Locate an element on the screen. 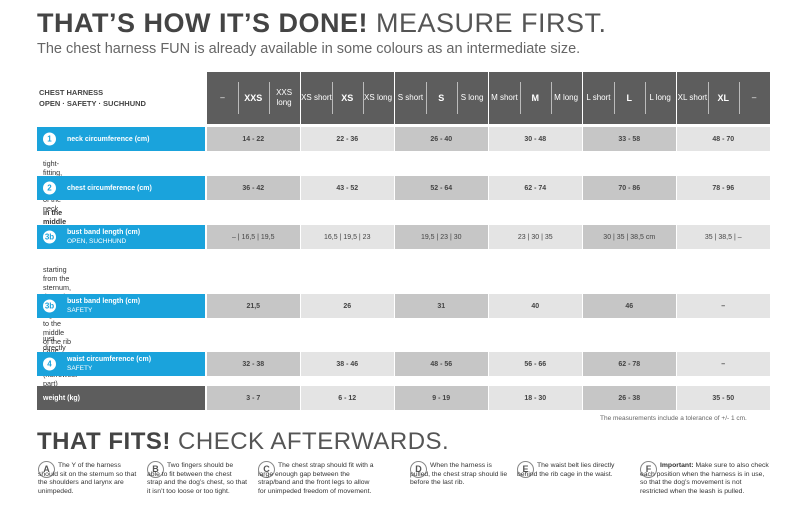 This screenshot has height=524, width=800. table-cell: 33 - 58 is located at coordinates (629, 139).